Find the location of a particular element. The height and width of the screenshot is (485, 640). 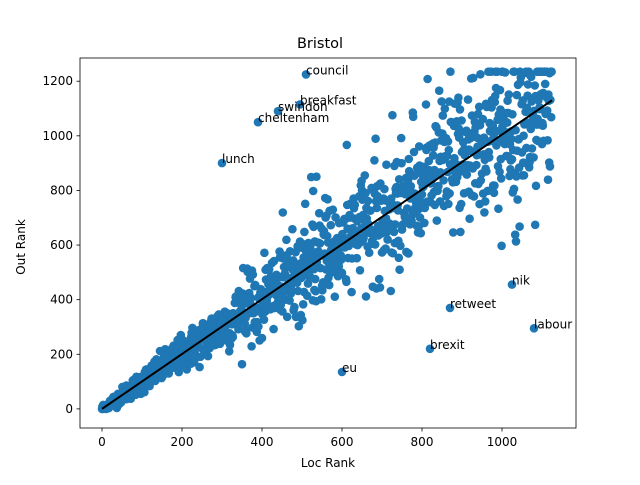

data-point-cheltenham is located at coordinates (258, 122).